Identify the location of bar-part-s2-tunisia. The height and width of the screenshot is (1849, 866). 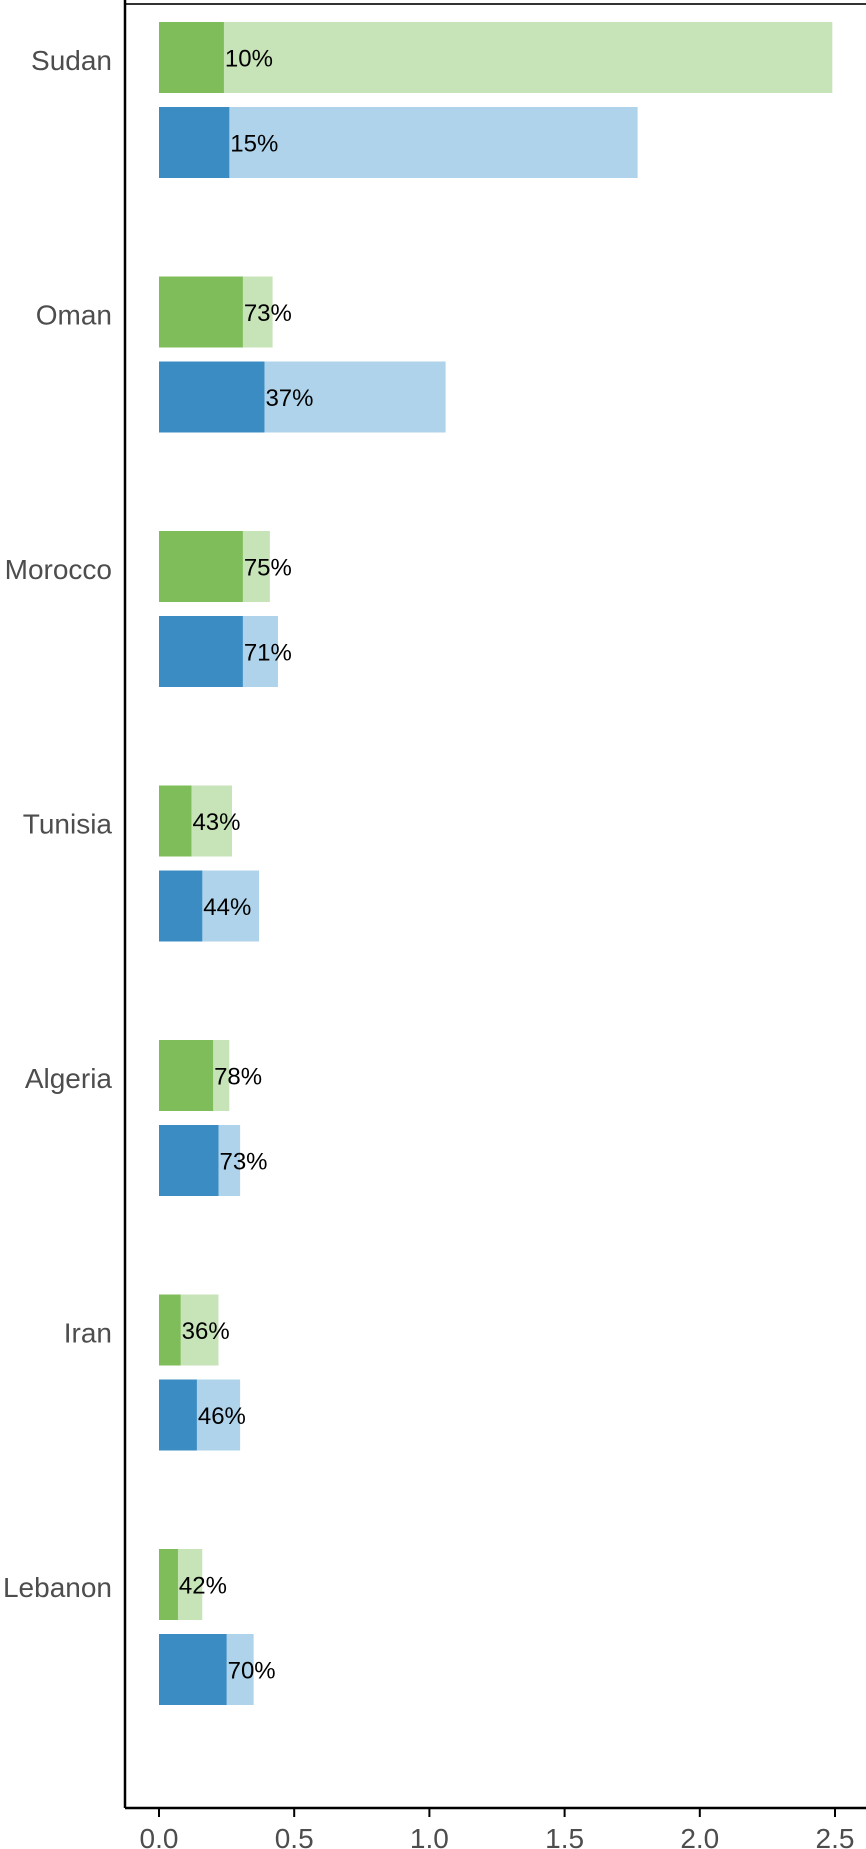
(181, 906).